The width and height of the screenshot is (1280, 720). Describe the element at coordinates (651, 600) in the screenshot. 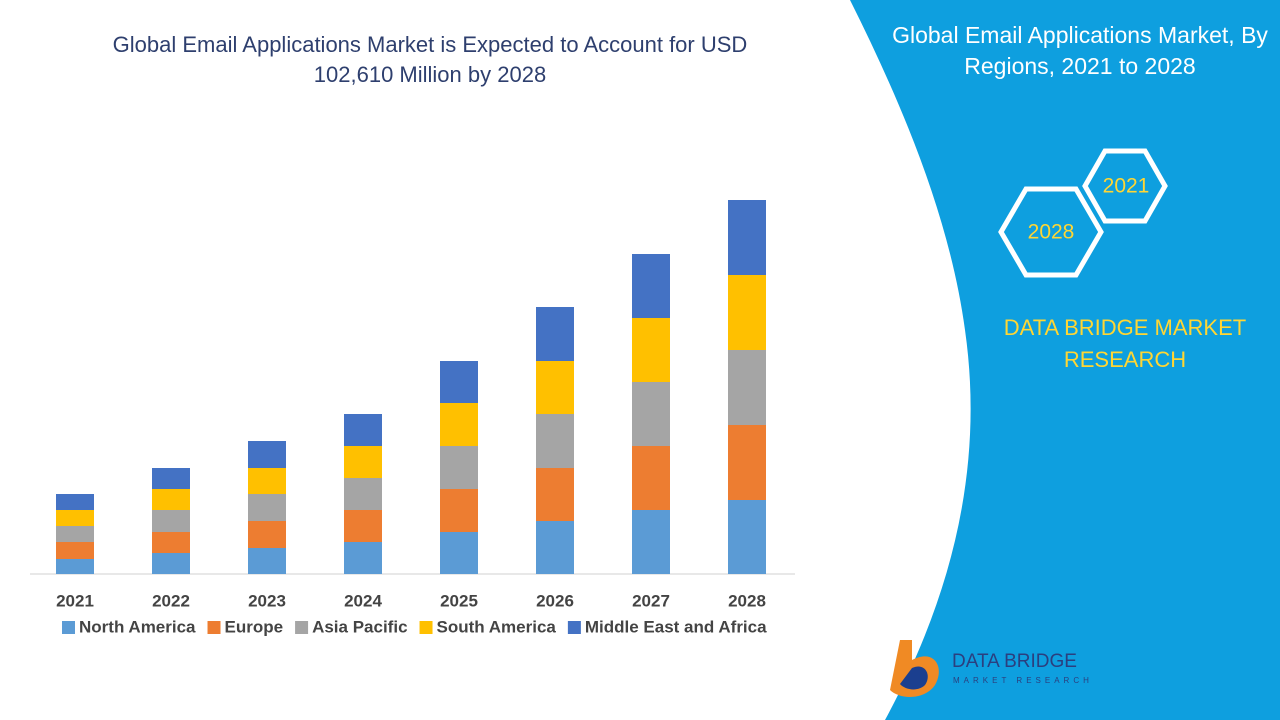

I see `x-tick-label: 2027` at that location.